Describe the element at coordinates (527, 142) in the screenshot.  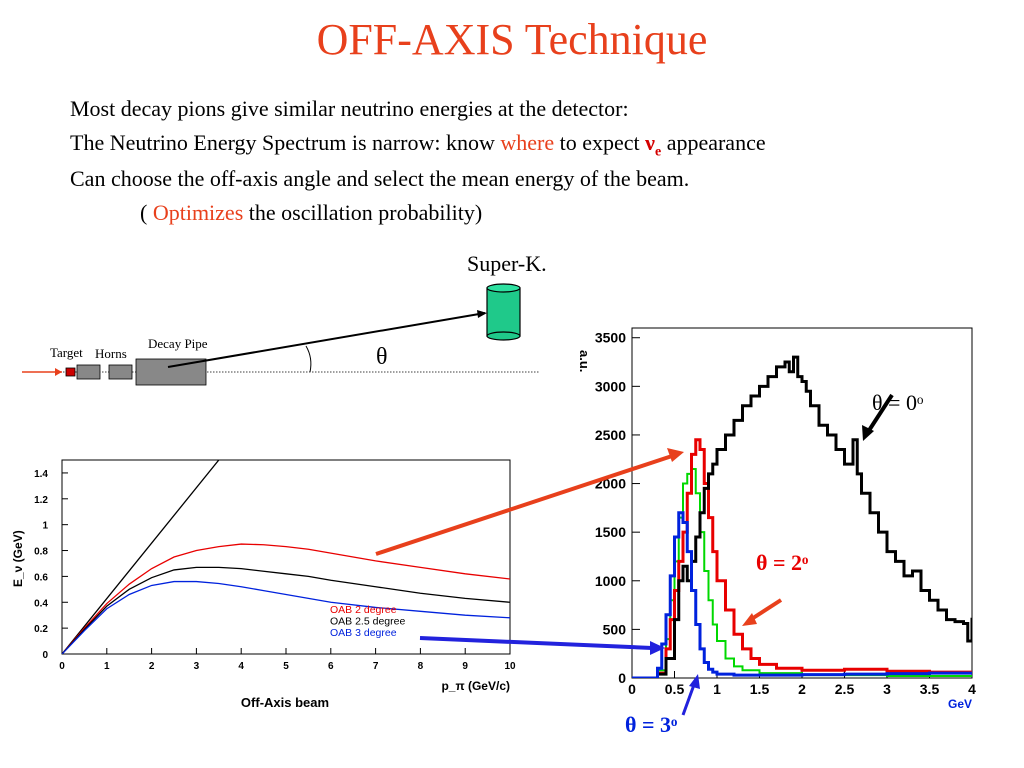
I see `highlight-where: where` at that location.